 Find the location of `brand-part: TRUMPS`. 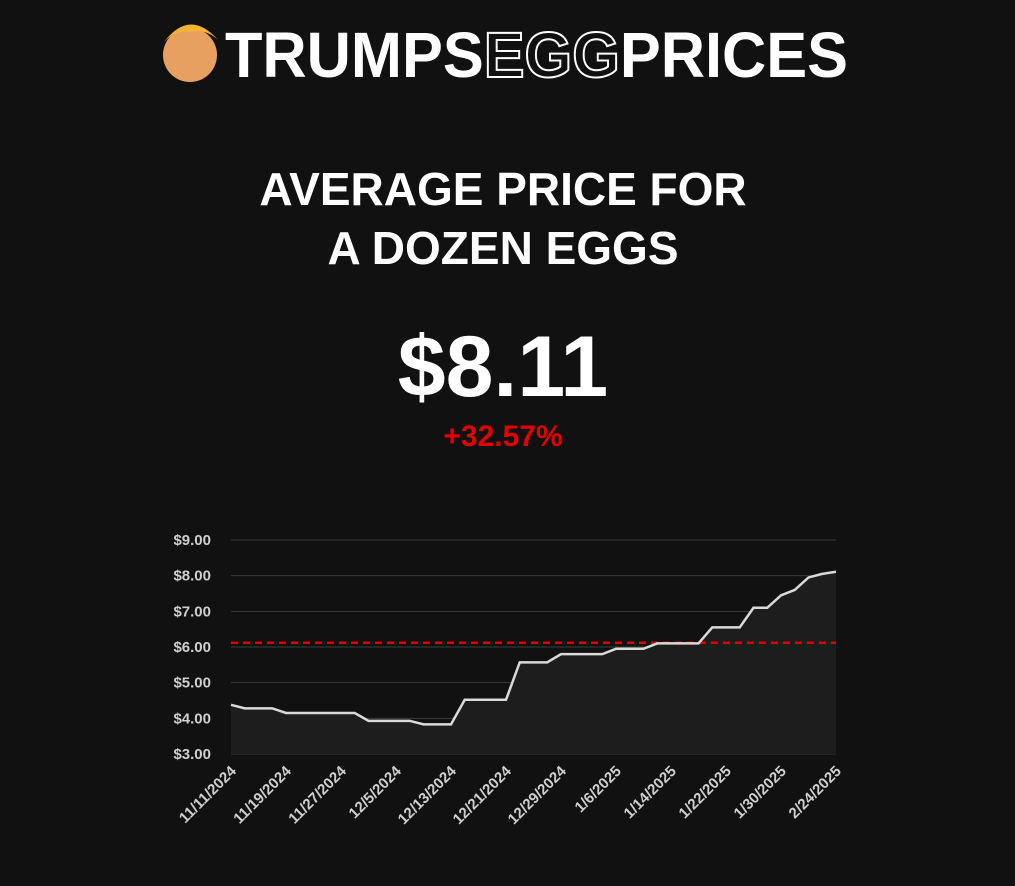

brand-part: TRUMPS is located at coordinates (354, 55).